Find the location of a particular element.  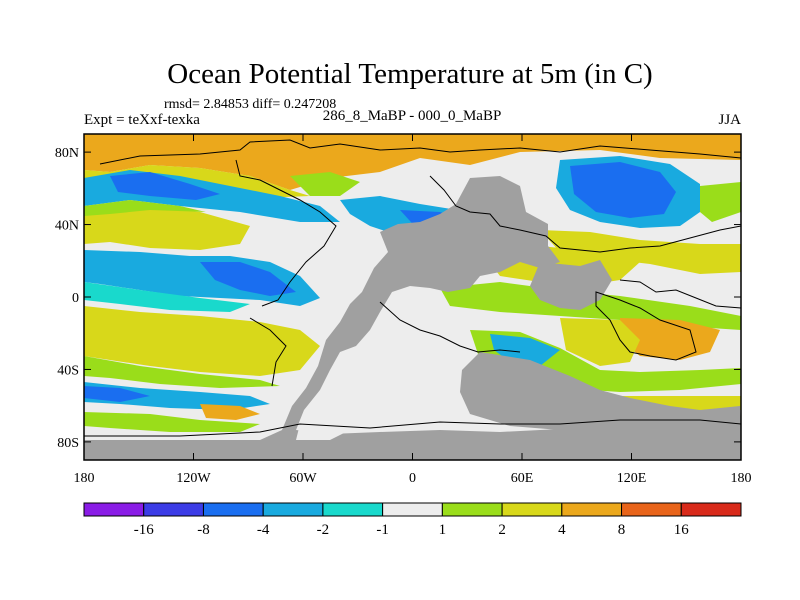

x-tick-label: 0 is located at coordinates (412, 478).